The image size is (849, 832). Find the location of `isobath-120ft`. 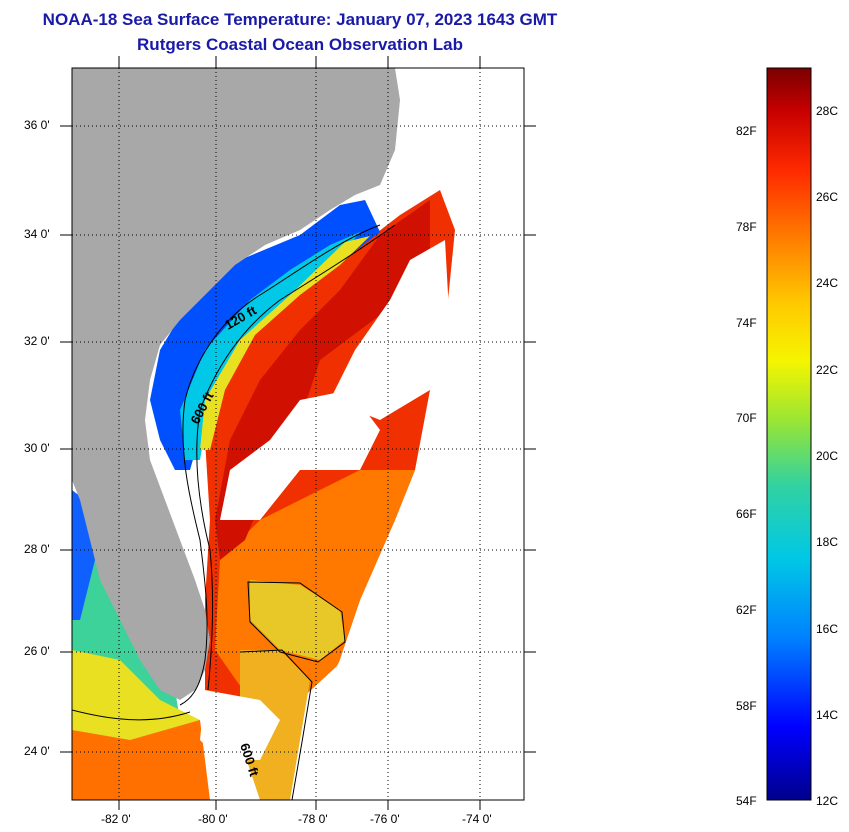

isobath-120ft is located at coordinates (280, 465).